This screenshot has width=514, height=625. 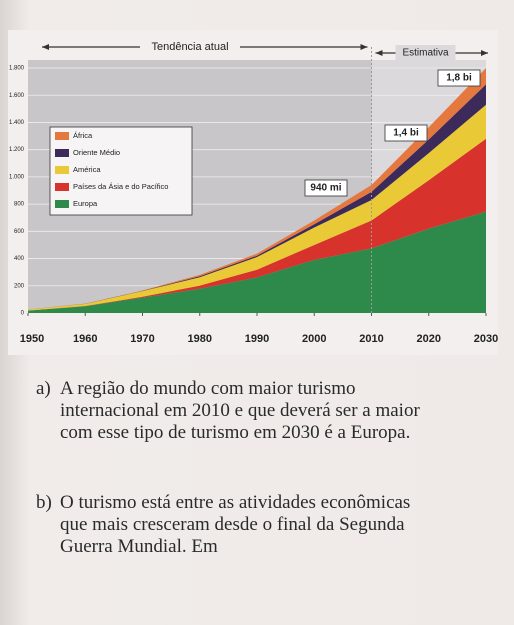 I want to click on x-tick-label: 2020, so click(x=429, y=339).